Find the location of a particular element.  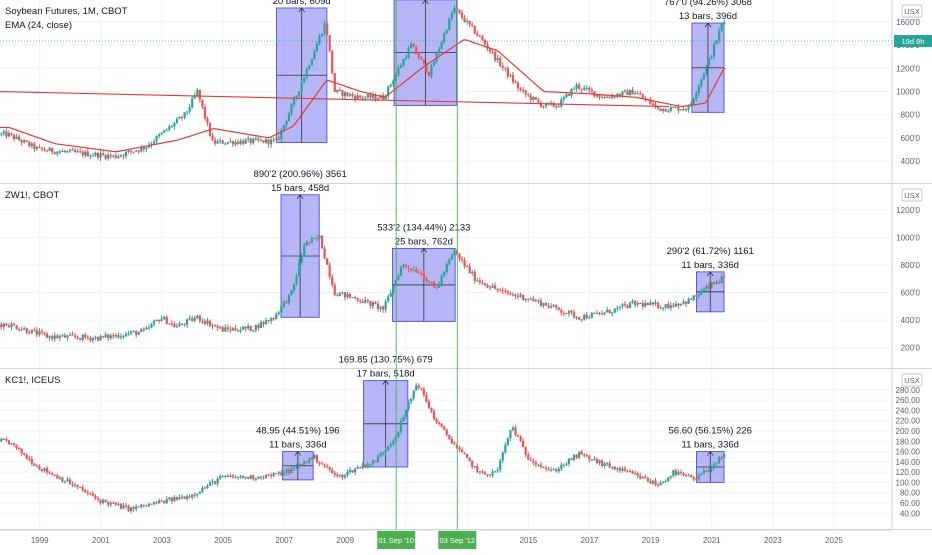

price-tick-label: 1000'0 is located at coordinates (908, 237).